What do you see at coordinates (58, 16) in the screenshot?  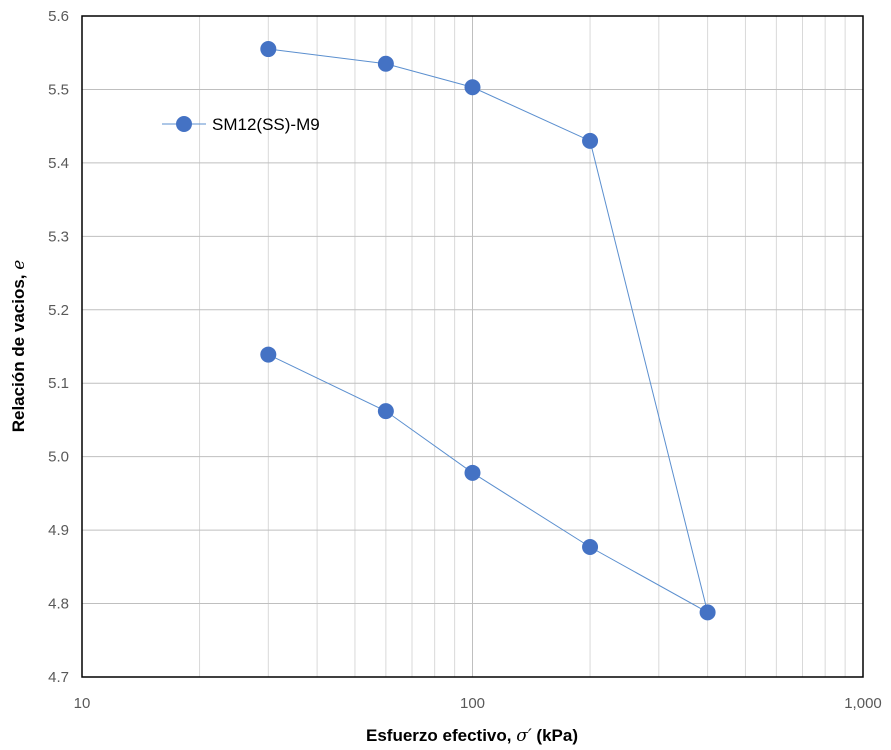 I see `y-tick-label: 5.6` at bounding box center [58, 16].